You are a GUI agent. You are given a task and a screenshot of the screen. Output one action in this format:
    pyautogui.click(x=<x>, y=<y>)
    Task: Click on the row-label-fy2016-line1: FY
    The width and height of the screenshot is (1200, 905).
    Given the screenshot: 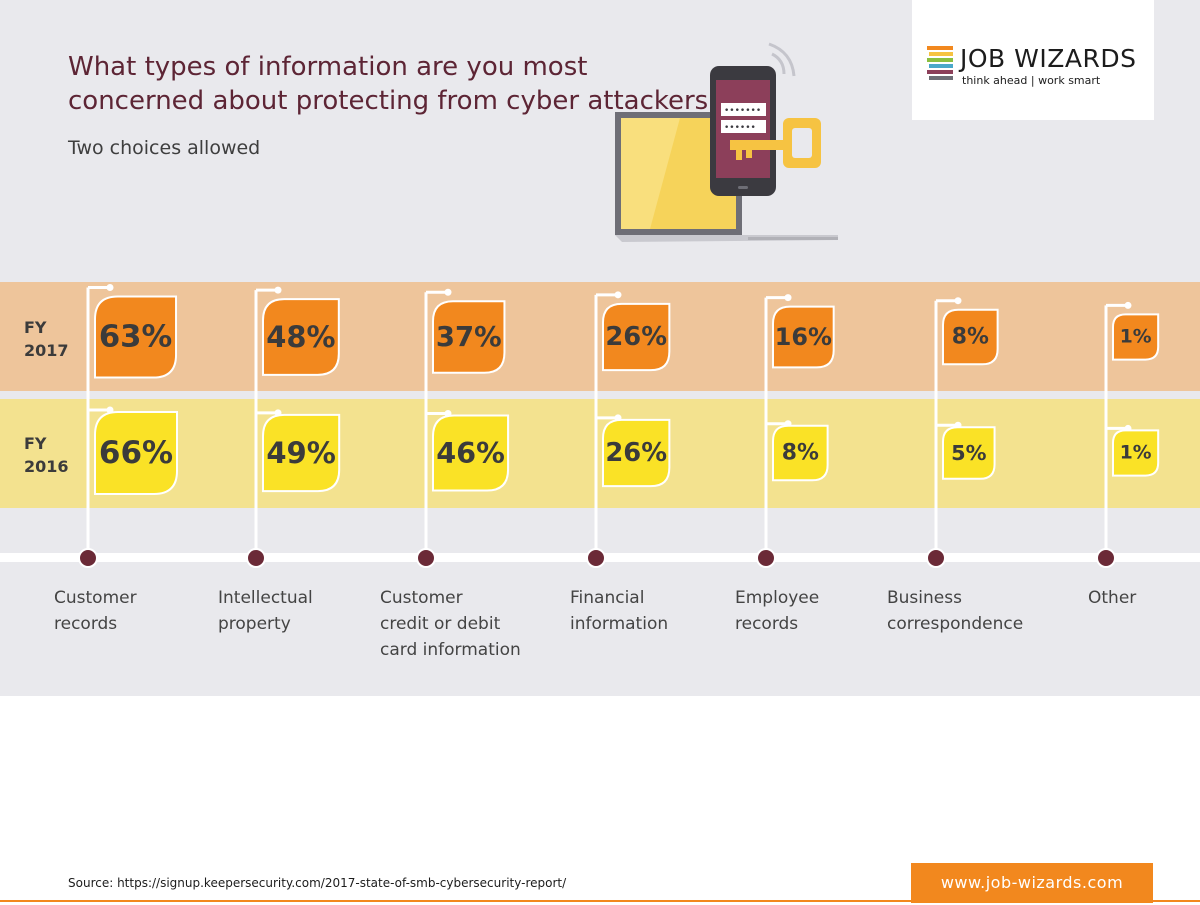 What is the action you would take?
    pyautogui.click(x=35, y=443)
    